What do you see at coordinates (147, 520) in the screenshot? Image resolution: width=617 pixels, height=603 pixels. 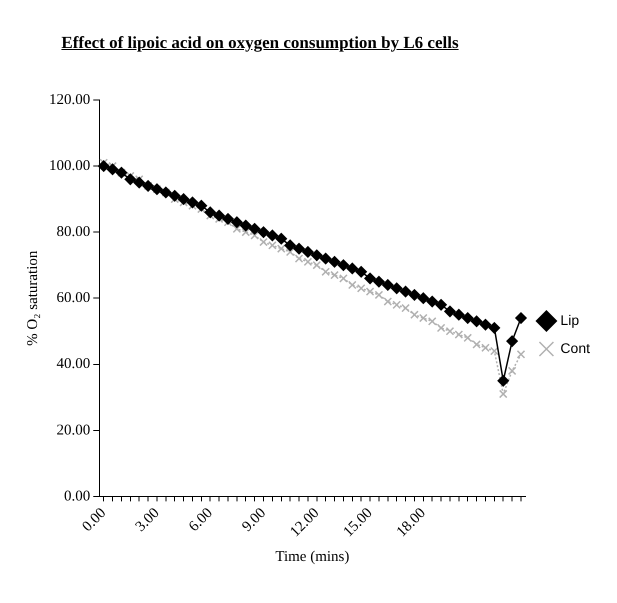 I see `x-tick-label: 3.00` at bounding box center [147, 520].